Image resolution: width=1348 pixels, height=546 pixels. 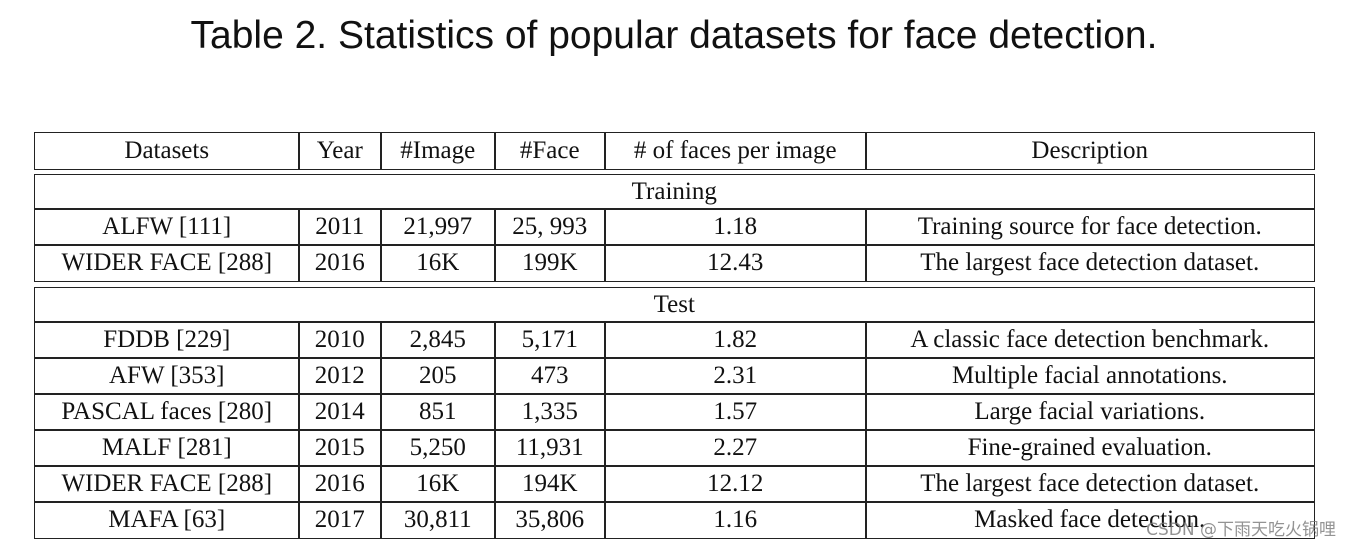 What do you see at coordinates (1090, 340) in the screenshot?
I see `table-cell: A classic face detection benchmark.` at bounding box center [1090, 340].